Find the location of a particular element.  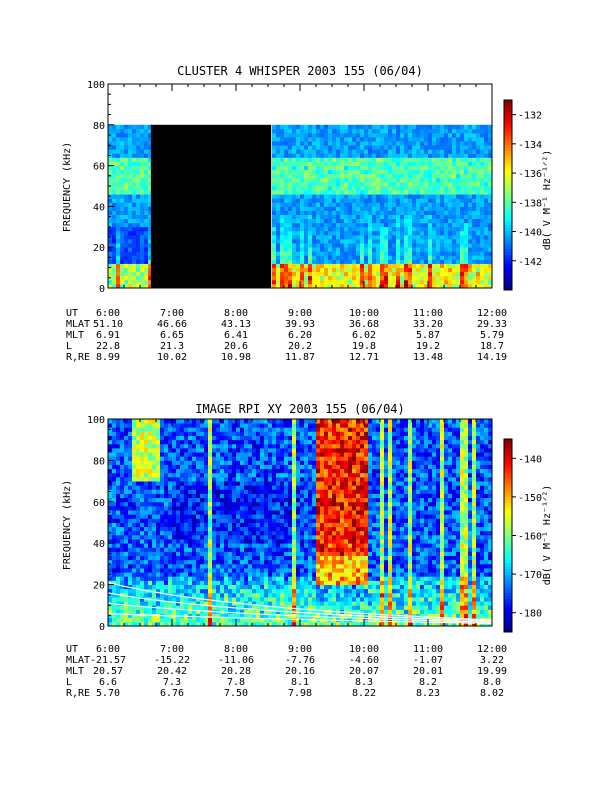

ephemeris-ut-value: 6:00 is located at coordinates (108, 313).